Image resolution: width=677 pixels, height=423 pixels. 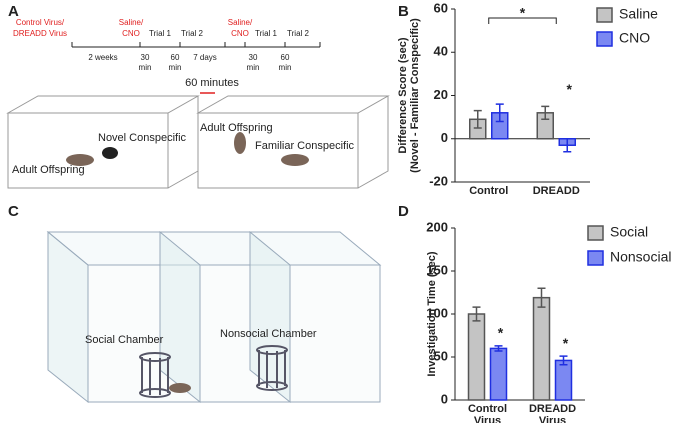 What do you see at coordinates (142, 138) in the screenshot?
I see `scene-label: Novel Conspecific` at bounding box center [142, 138].